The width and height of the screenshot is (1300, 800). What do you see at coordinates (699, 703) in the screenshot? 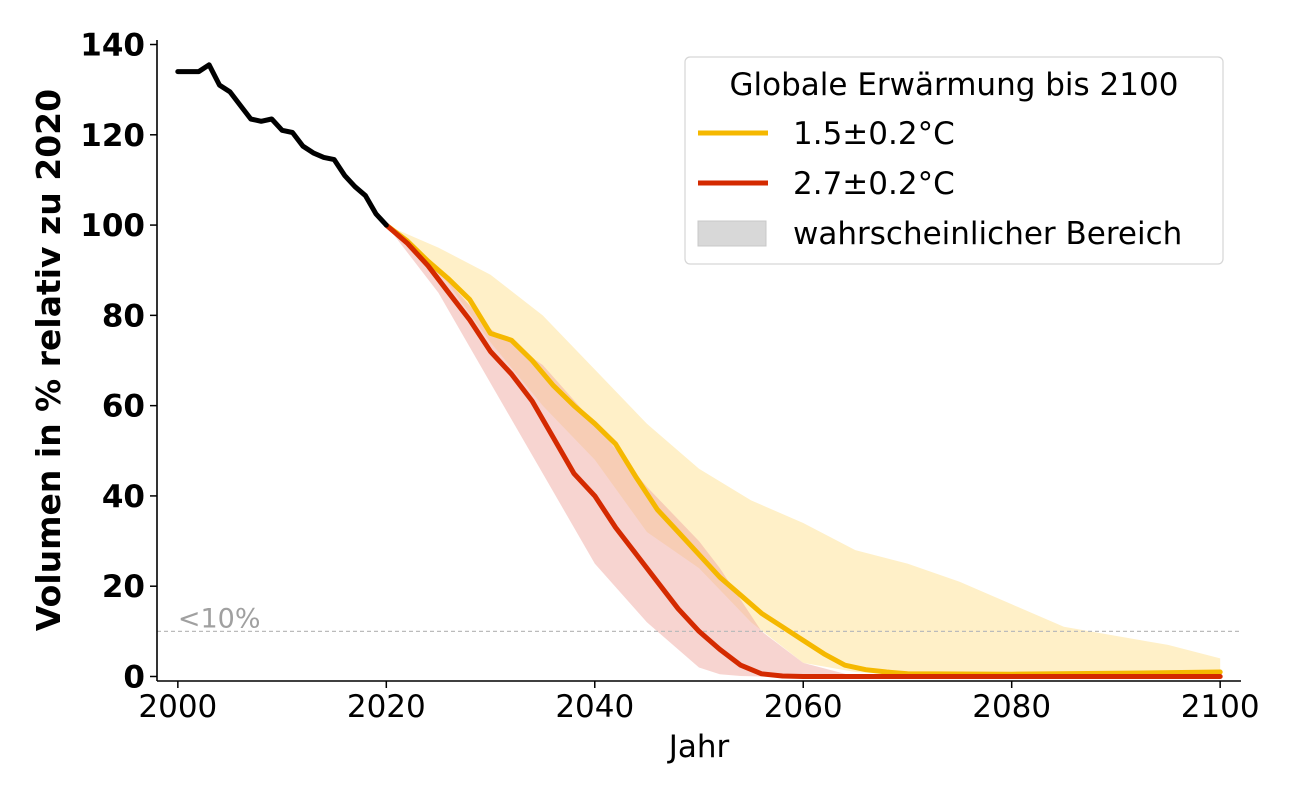
I see `x-ticks: 2000 2020 2040 2060 2080 2100` at bounding box center [699, 703].